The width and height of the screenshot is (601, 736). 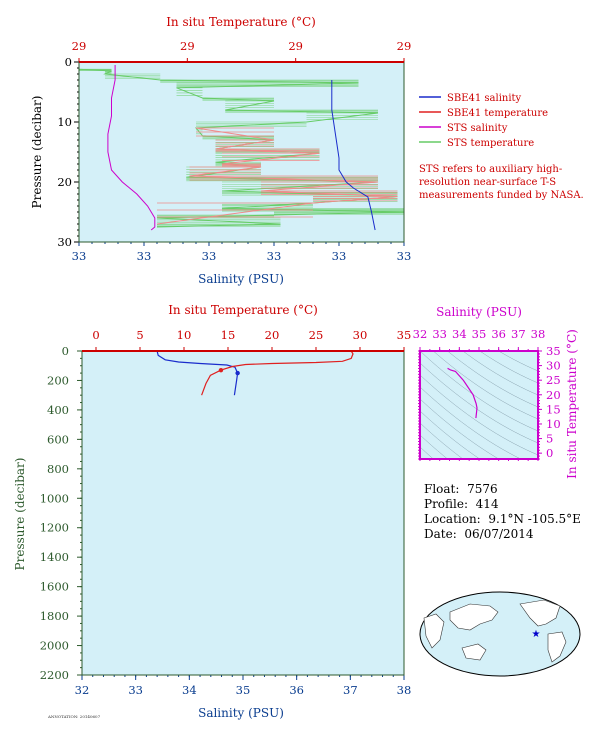 What do you see at coordinates (553, 395) in the screenshot?
I see `p3-right-tick-label: 20` at bounding box center [553, 395].